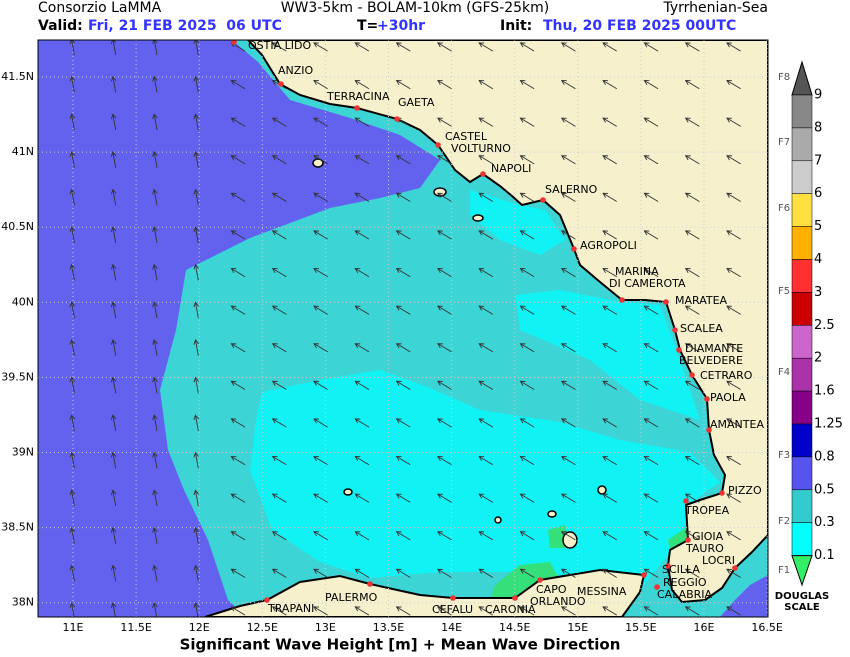  I want to click on scale-label: 3, so click(818, 292).